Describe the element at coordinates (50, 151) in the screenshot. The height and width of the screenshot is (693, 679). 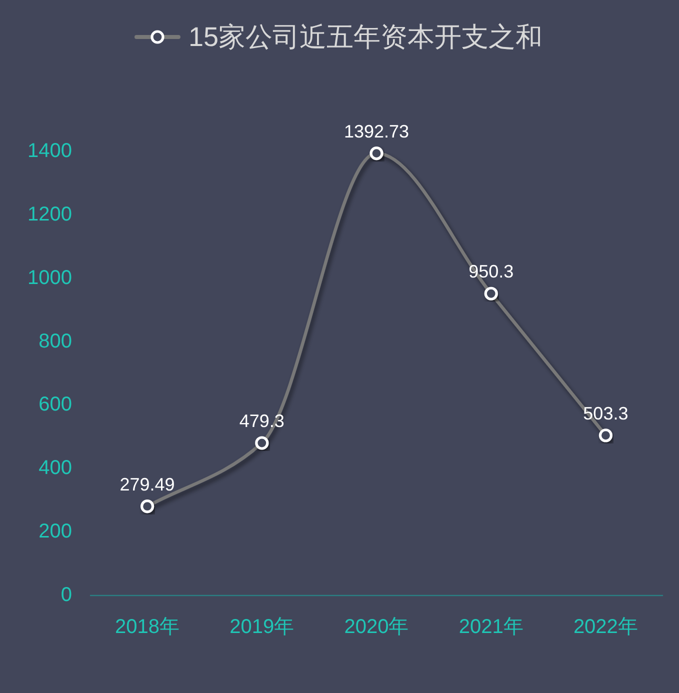
I see `y-tick-label: 1400` at that location.